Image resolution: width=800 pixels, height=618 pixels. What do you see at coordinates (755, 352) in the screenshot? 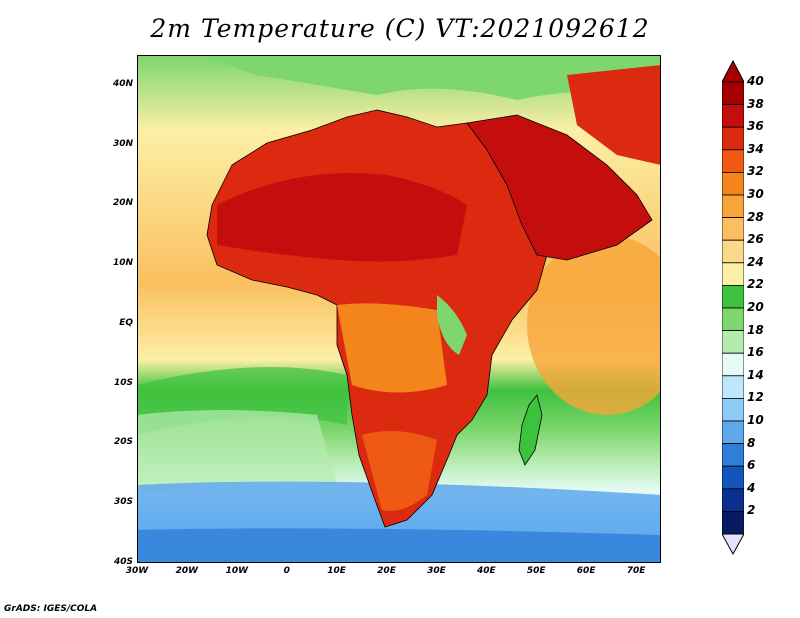
I see `colorbar-label: 16` at bounding box center [755, 352].